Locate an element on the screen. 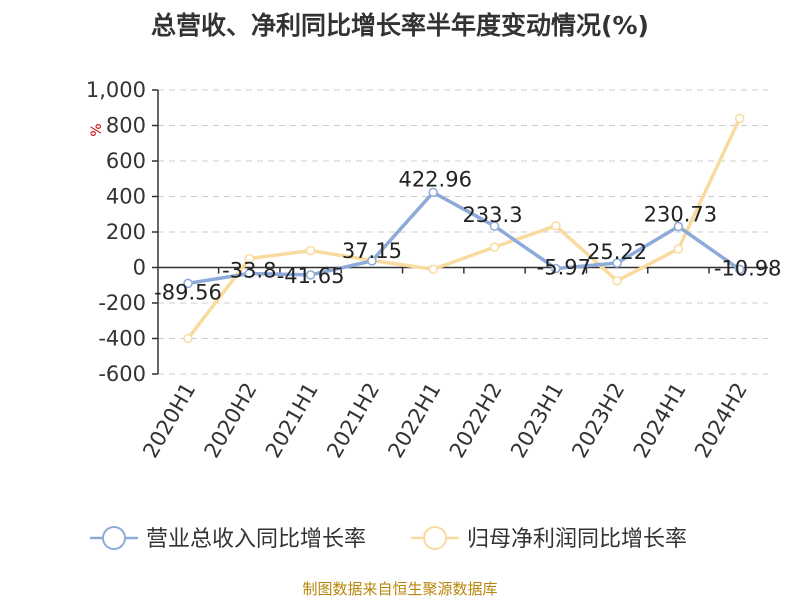  data-label: -33.8 is located at coordinates (249, 270).